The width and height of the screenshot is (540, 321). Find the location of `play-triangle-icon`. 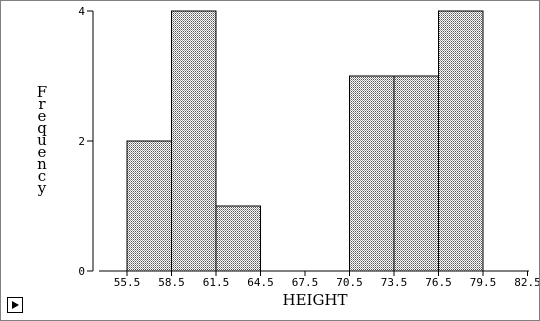

play-triangle-icon is located at coordinates (15, 305).